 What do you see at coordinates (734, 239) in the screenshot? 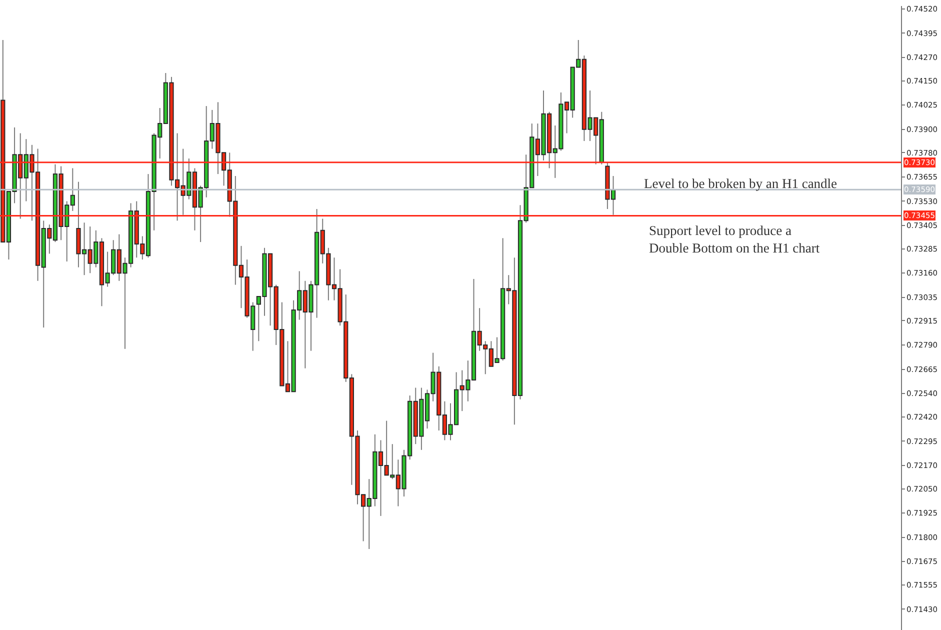
I see `annotation: Support level to produce a Double Bottom on the H1 chart` at bounding box center [734, 239].